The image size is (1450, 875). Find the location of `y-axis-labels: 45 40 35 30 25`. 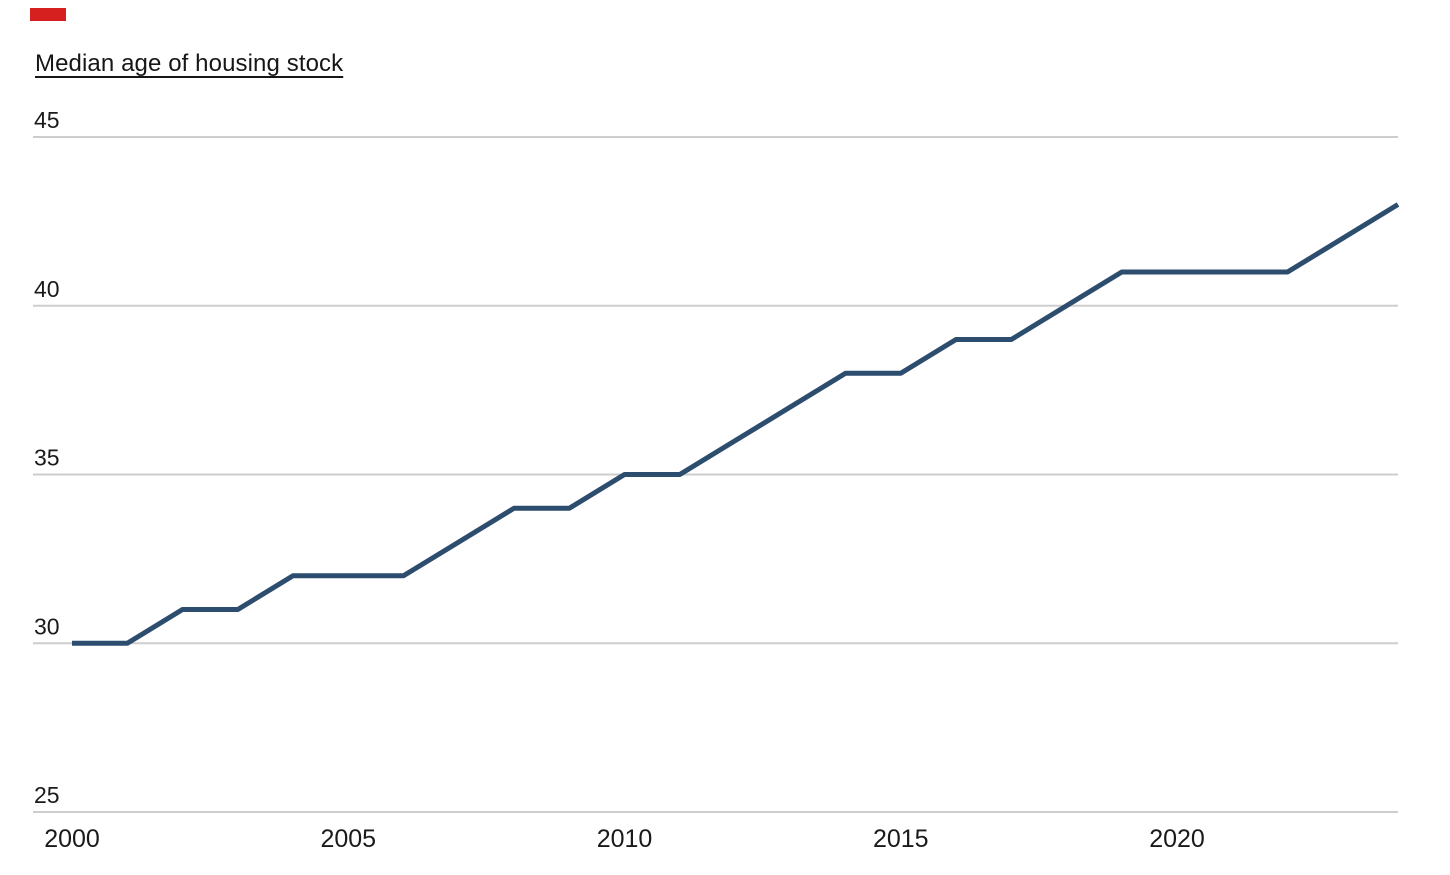

y-axis-labels: 45 40 35 30 25 is located at coordinates (47, 457).